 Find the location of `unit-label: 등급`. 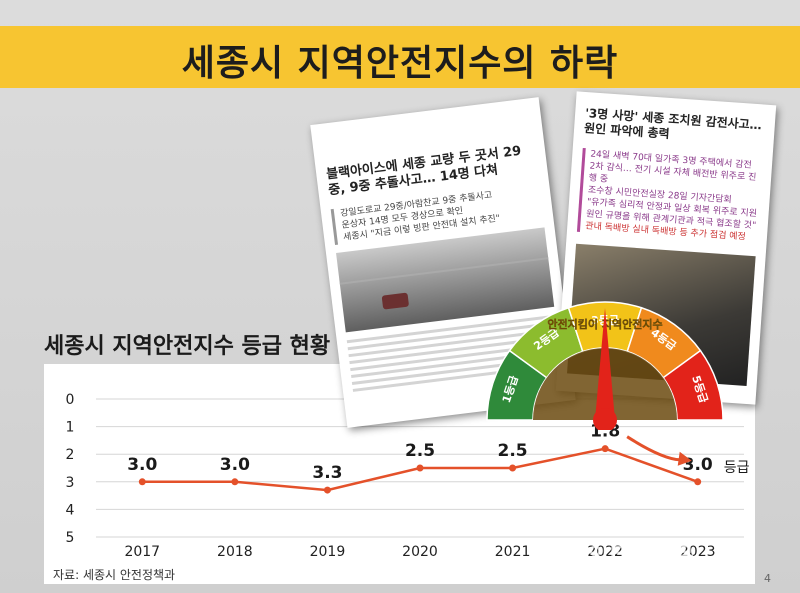

unit-label: 등급 is located at coordinates (737, 468).